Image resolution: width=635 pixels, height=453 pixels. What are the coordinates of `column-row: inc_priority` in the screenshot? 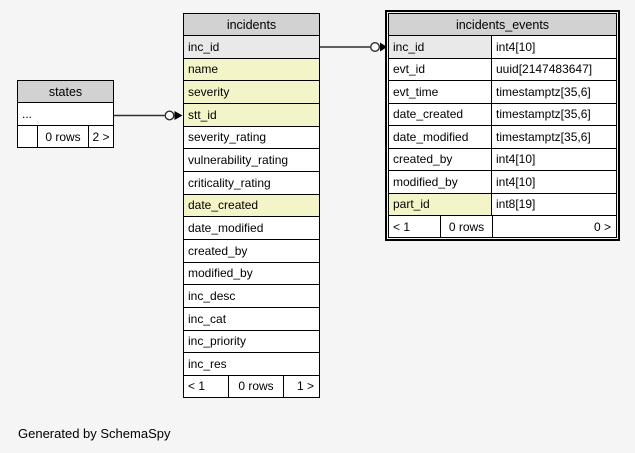 It's located at (251, 342).